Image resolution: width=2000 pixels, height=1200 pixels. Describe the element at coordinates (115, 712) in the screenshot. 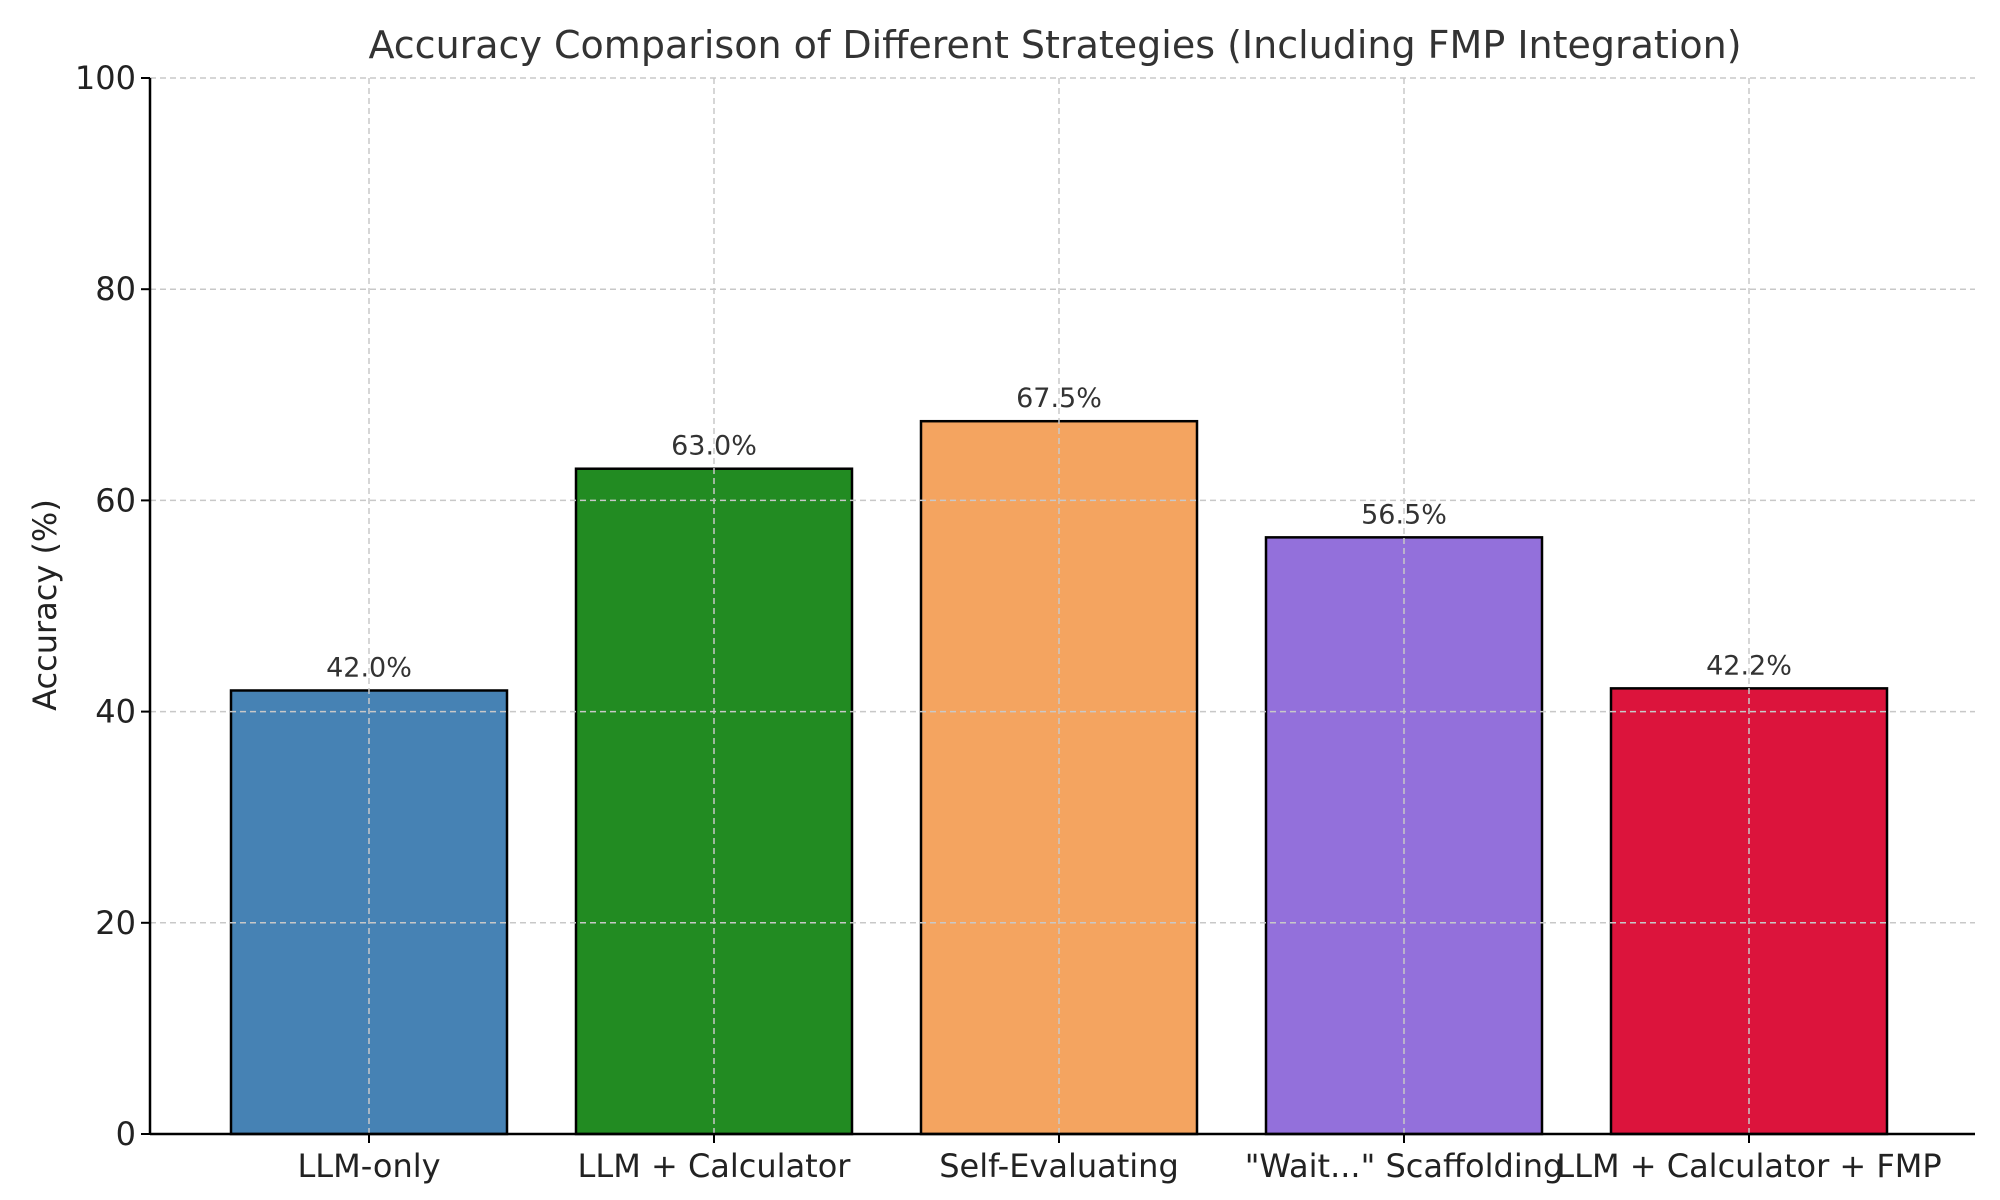

I see `y-tick-label: 40` at that location.